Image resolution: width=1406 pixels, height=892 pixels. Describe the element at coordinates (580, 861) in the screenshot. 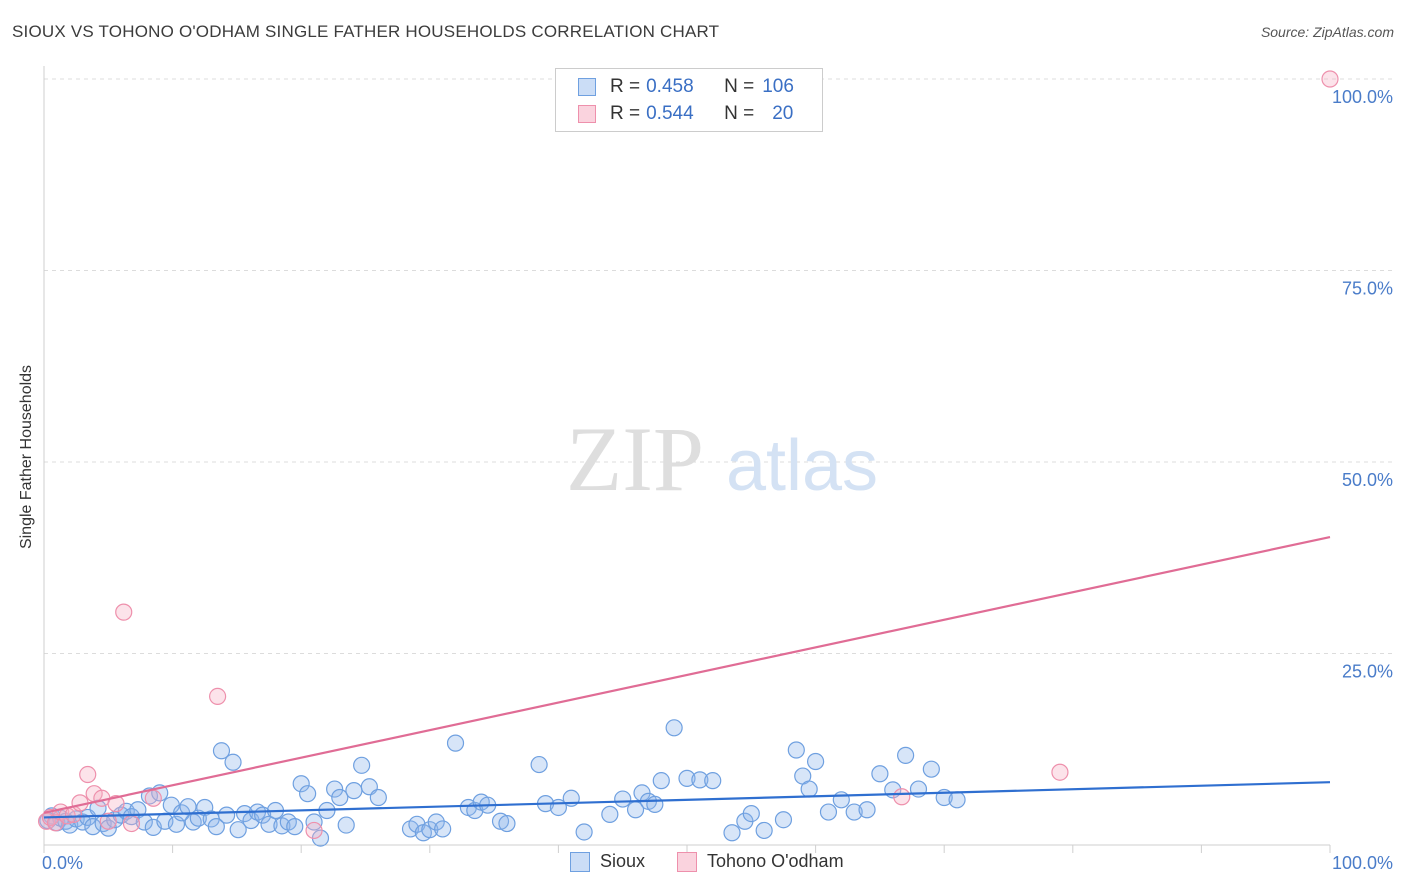

I see `series-swatch-sioux` at that location.